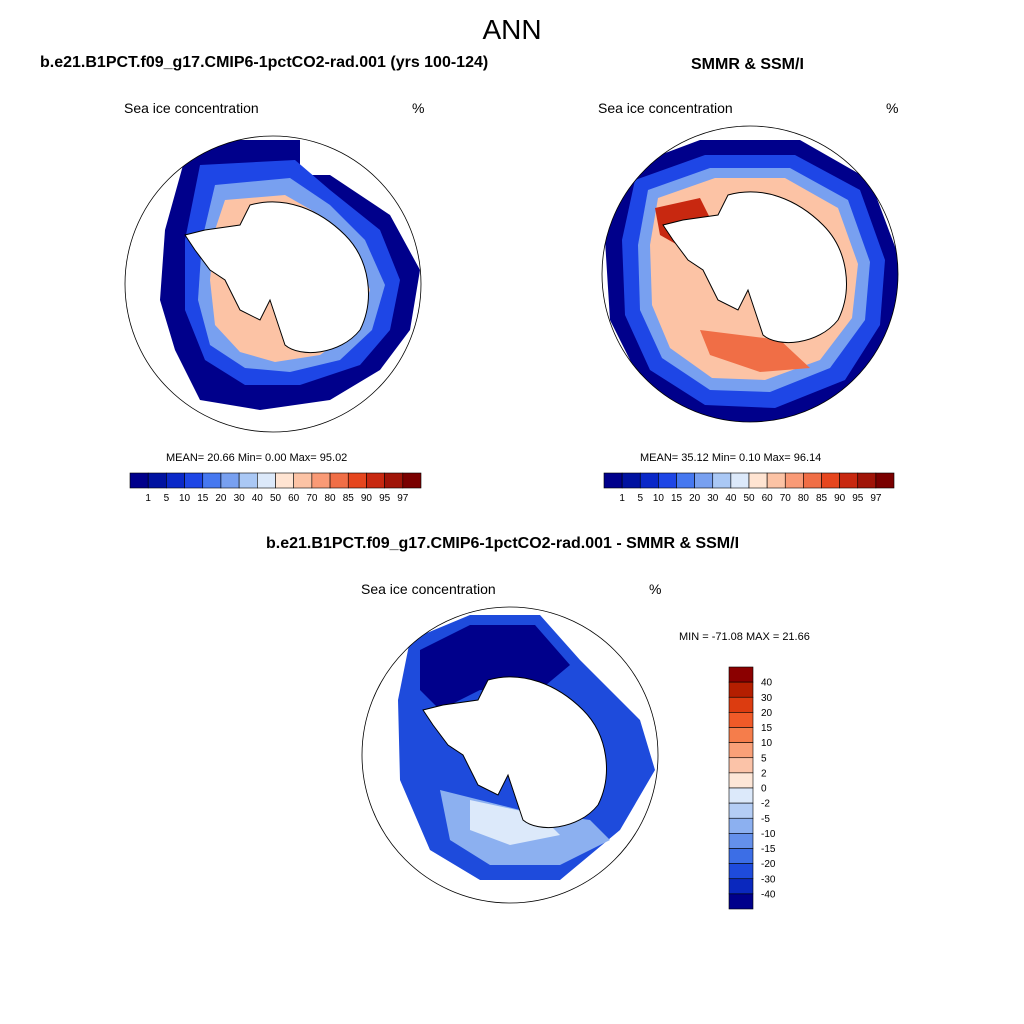 The image size is (1024, 1024). What do you see at coordinates (677, 498) in the screenshot?
I see `colorbar-obs-tick-label: 15` at bounding box center [677, 498].